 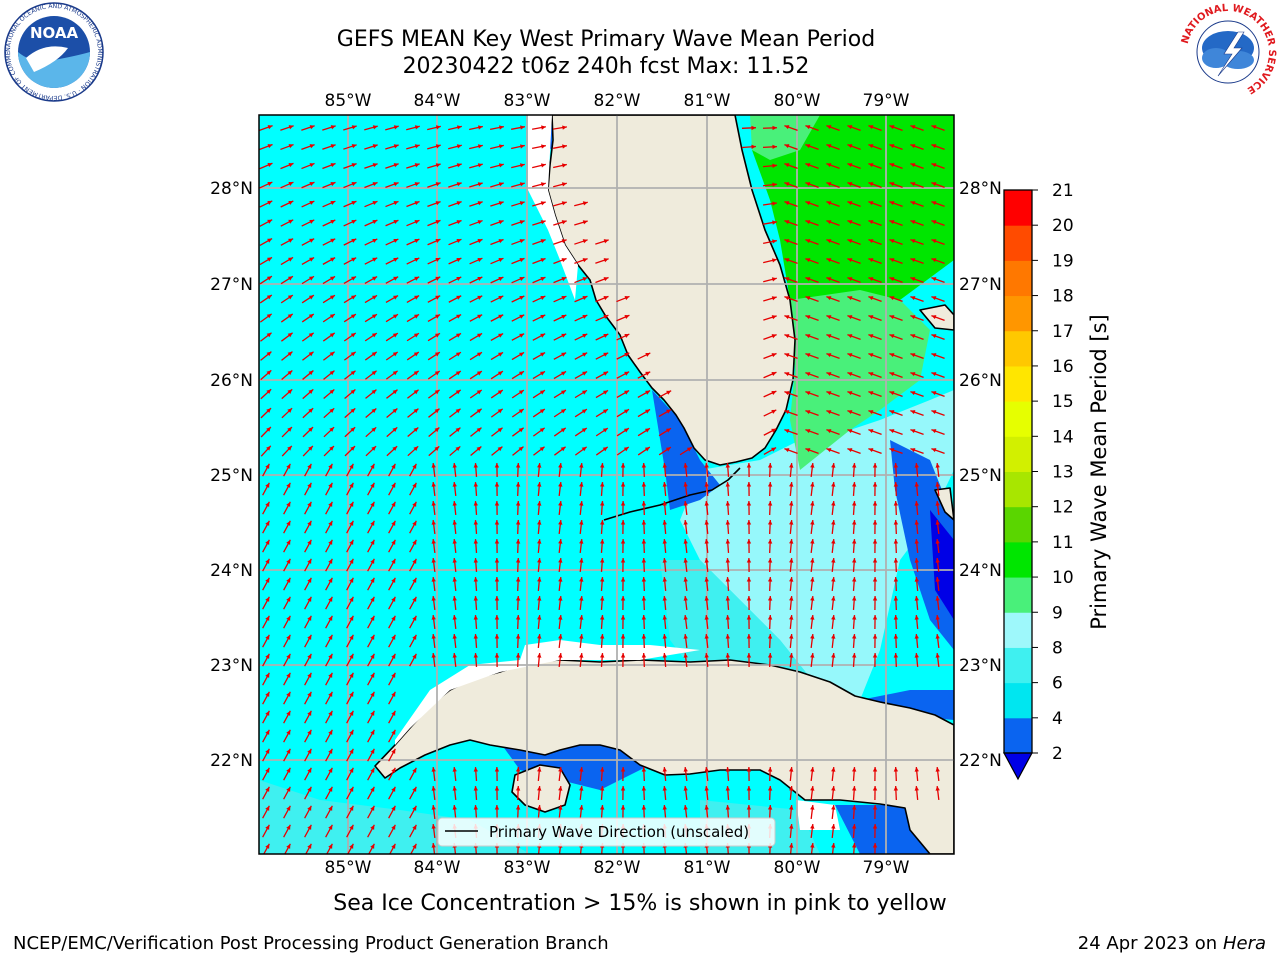 What do you see at coordinates (231, 476) in the screenshot?
I see `lat-label-left: 25°N` at bounding box center [231, 476].